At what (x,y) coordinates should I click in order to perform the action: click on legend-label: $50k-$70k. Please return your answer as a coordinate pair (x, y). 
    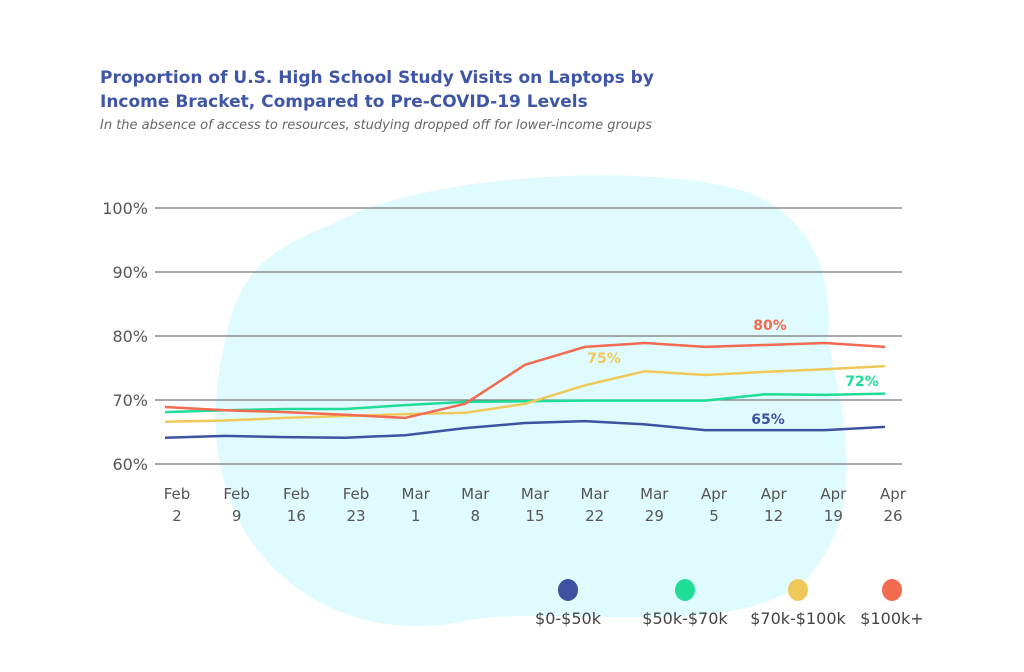
    Looking at the image, I should click on (685, 618).